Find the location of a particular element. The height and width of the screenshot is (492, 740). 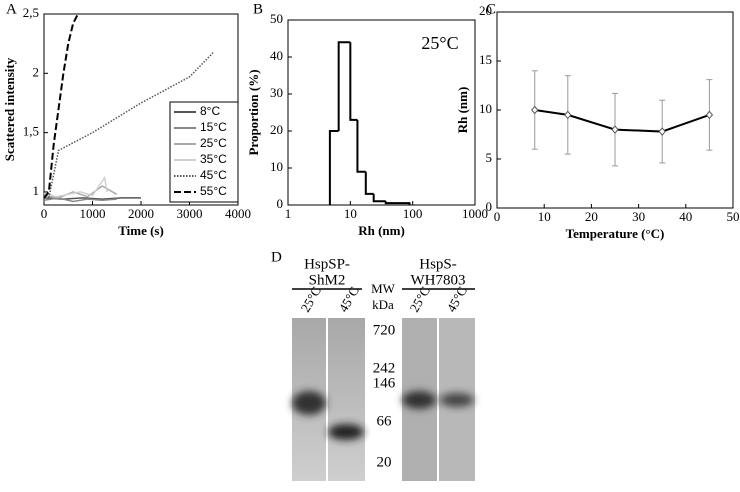

gel-header: ShM2 is located at coordinates (327, 280).